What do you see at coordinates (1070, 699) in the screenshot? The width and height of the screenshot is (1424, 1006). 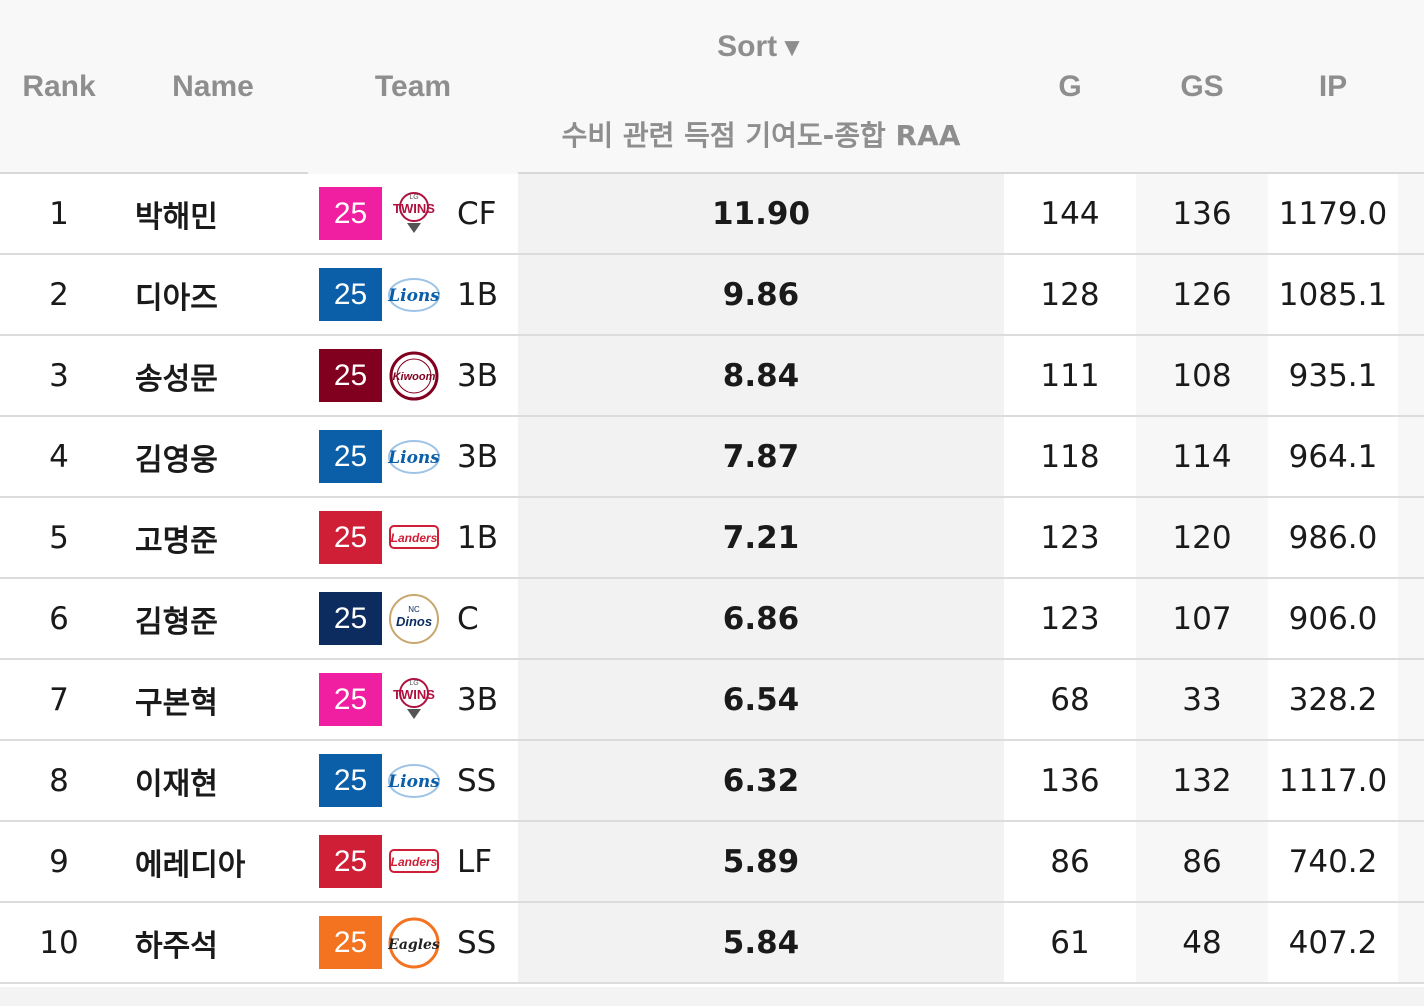 I see `games-value: 68` at bounding box center [1070, 699].